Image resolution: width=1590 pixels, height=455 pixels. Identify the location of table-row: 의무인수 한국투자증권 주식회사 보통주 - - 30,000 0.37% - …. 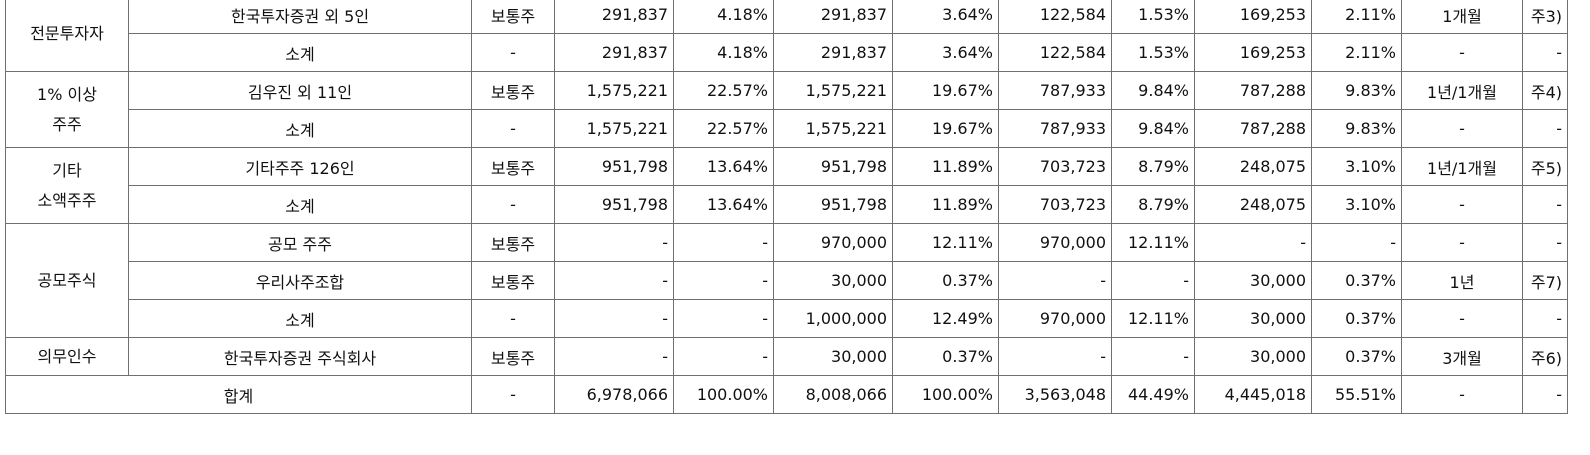
(786, 356).